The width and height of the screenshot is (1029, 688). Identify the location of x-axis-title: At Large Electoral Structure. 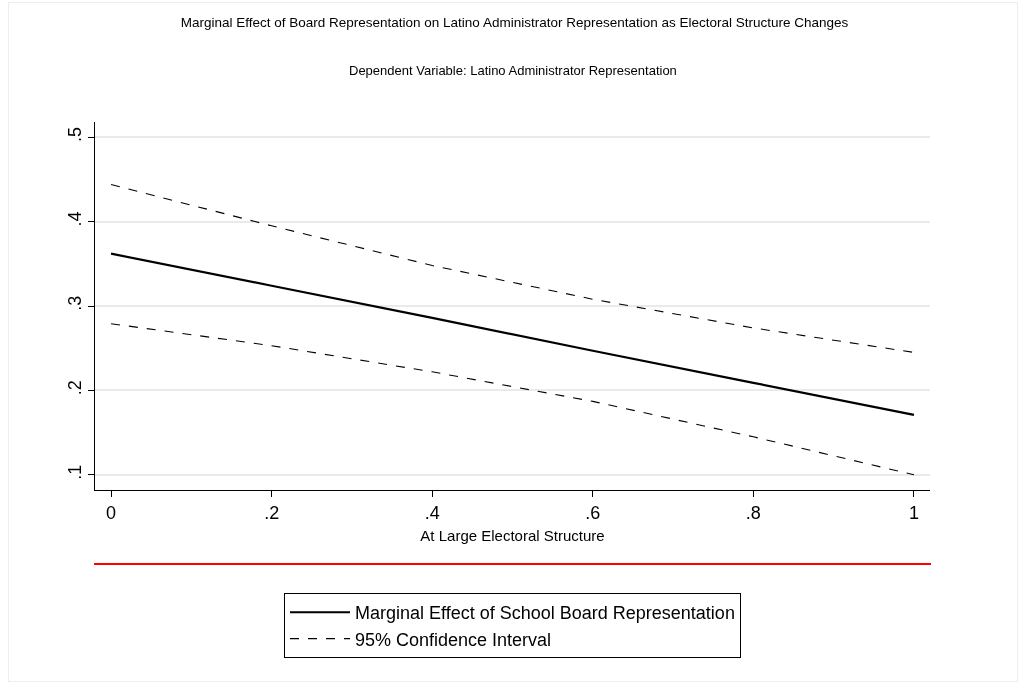
(512, 535).